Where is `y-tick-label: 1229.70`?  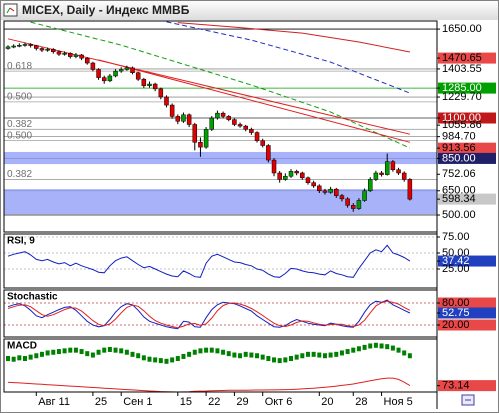
y-tick-label: 1229.70 is located at coordinates (462, 97).